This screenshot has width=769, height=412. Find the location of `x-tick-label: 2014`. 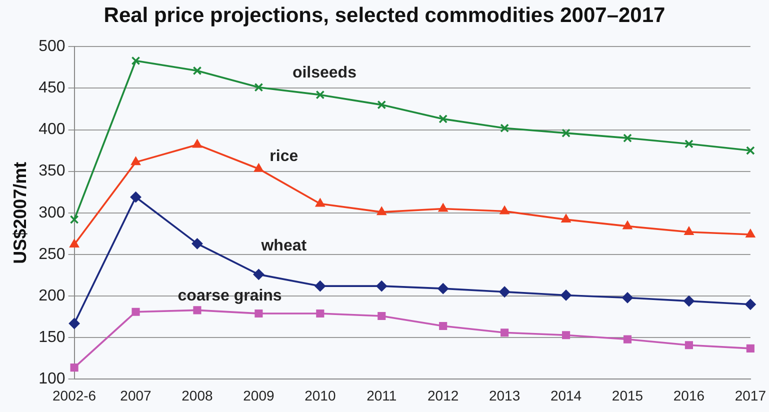

x-tick-label: 2014 is located at coordinates (566, 395).